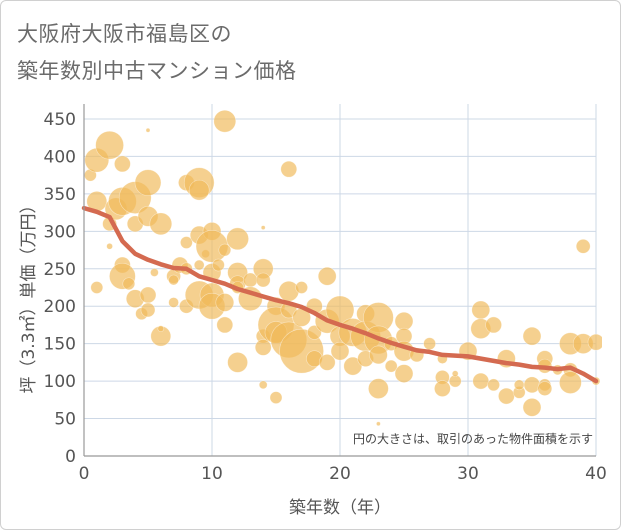  I want to click on y-tick-label: 150, so click(60, 345).